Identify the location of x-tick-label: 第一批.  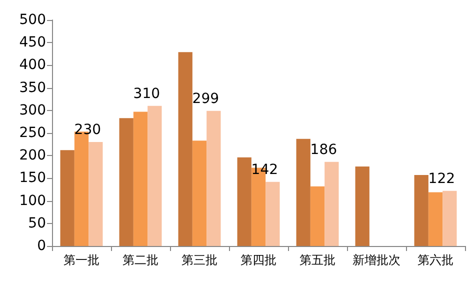
(82, 260).